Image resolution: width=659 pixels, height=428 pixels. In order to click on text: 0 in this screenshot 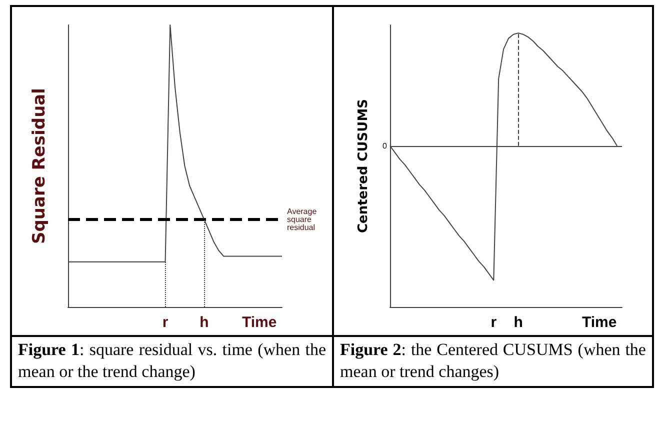, I will do `click(385, 145)`.